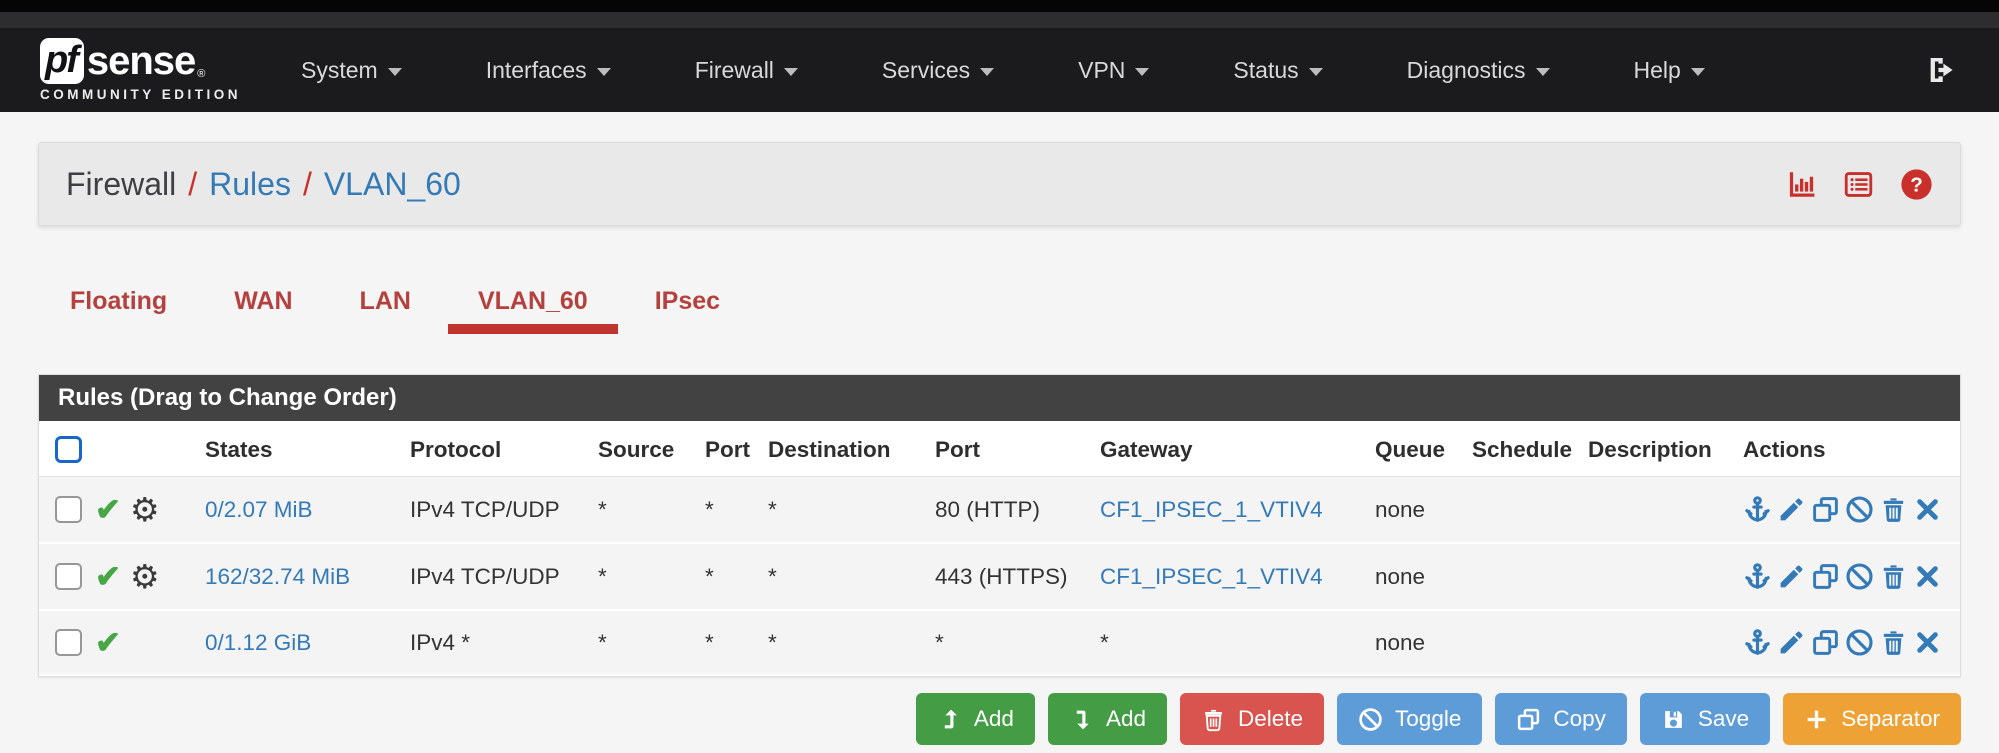 Image resolution: width=1999 pixels, height=753 pixels. I want to click on plus-icon, so click(1816, 719).